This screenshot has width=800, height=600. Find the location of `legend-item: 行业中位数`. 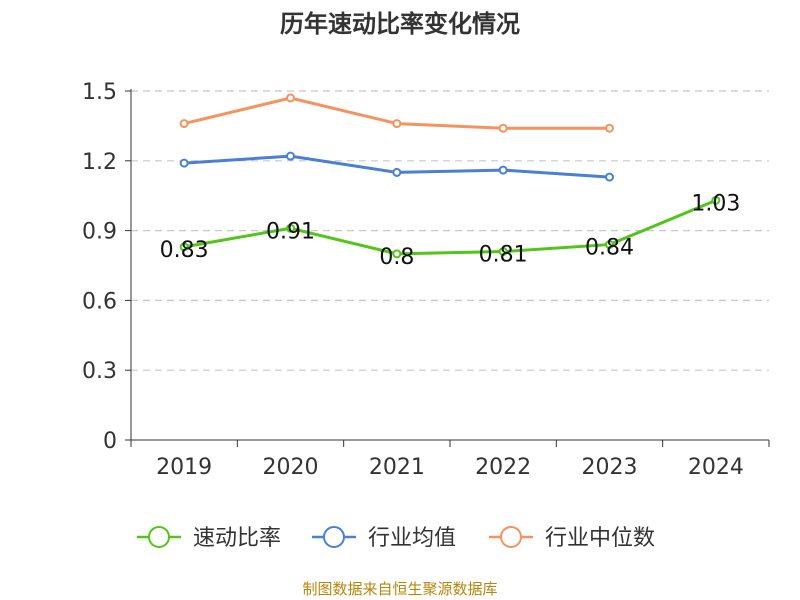

legend-item: 行业中位数 is located at coordinates (572, 538).